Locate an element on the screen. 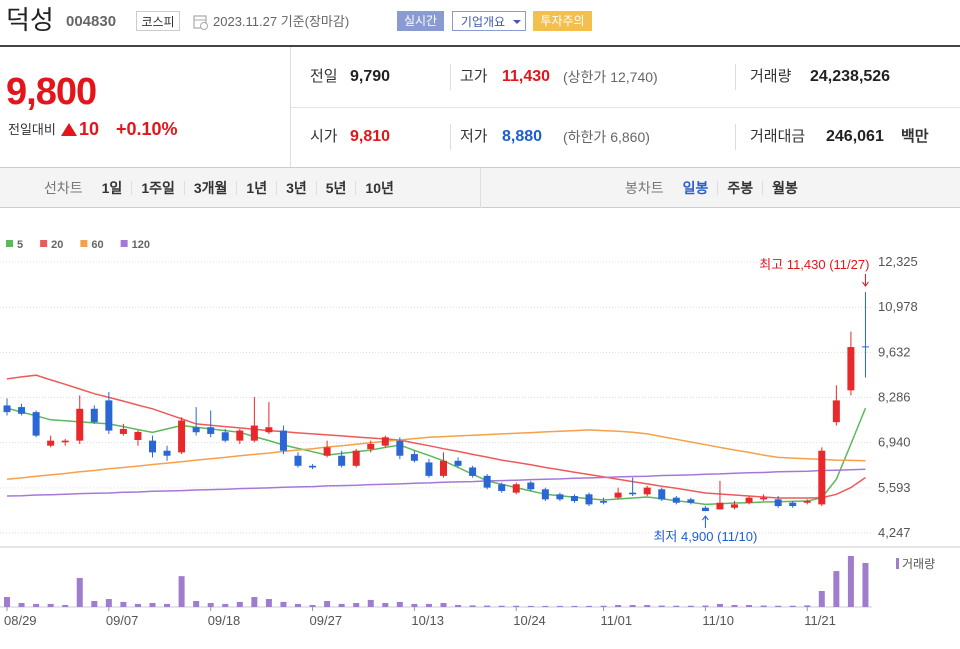  y-tick-label: 5,593 is located at coordinates (894, 487).